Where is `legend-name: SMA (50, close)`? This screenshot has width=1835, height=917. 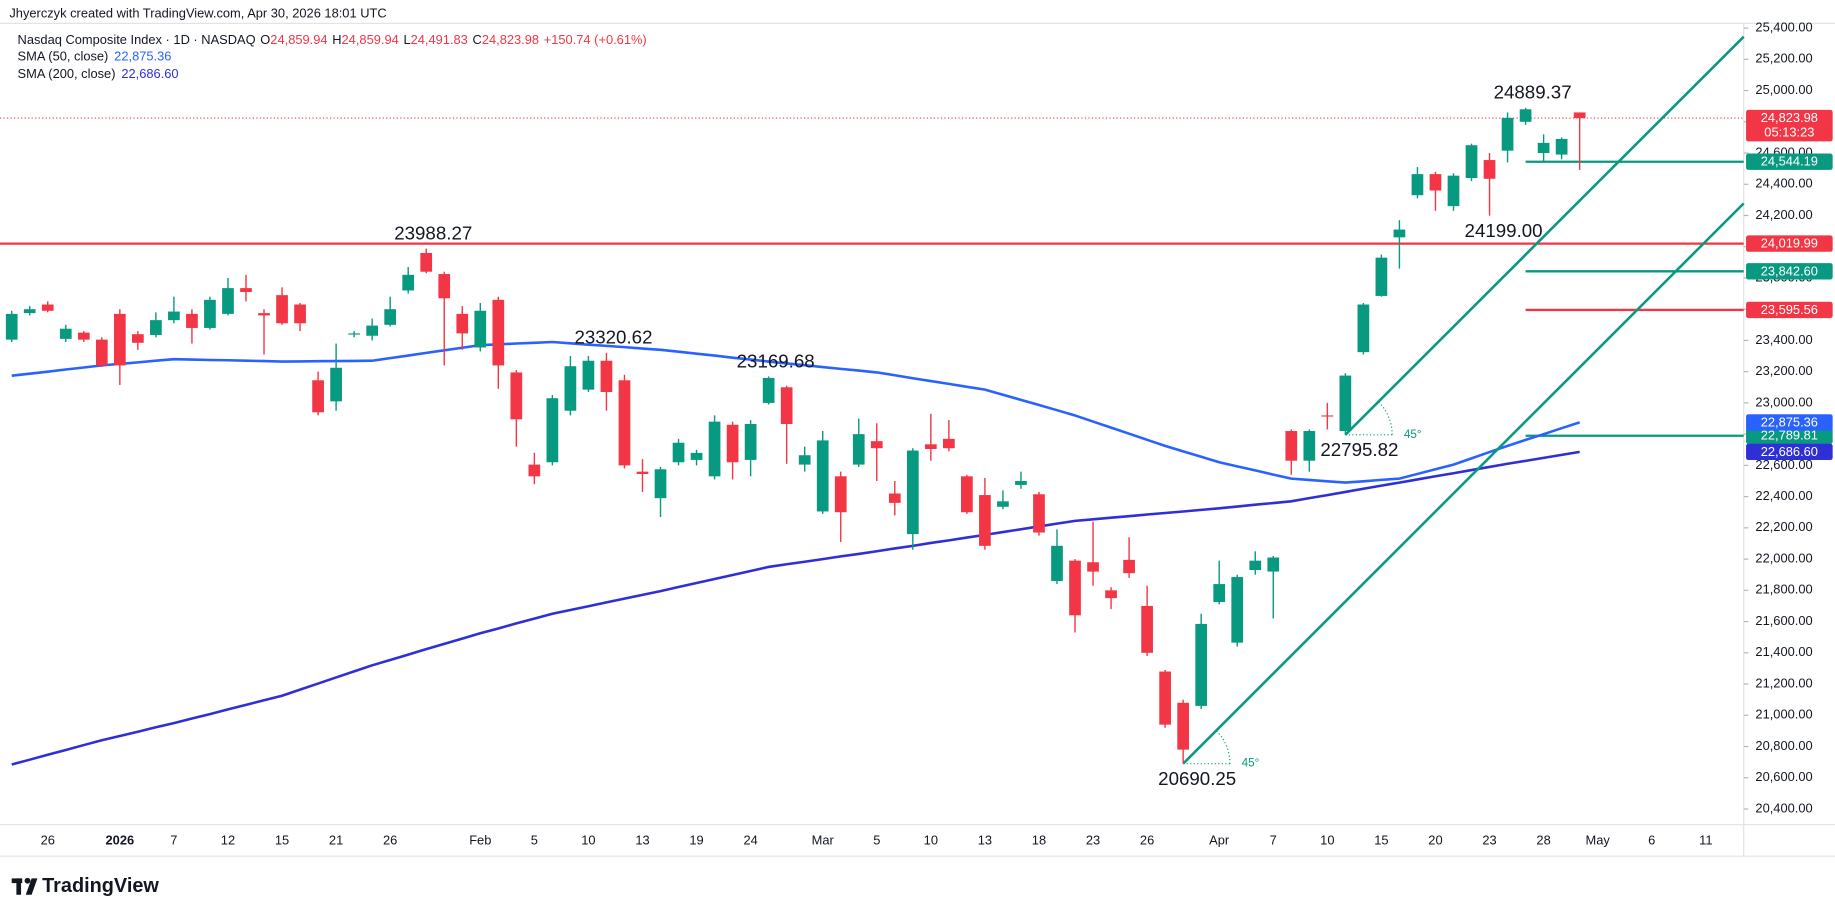 legend-name: SMA (50, close) is located at coordinates (63, 56).